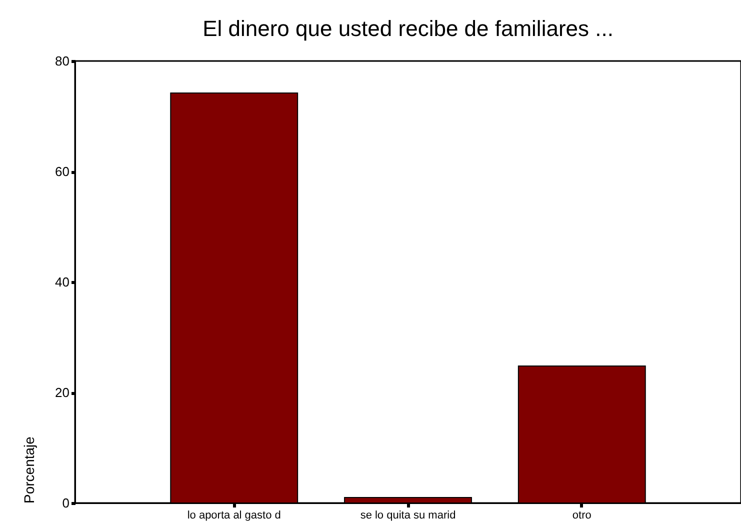 Image resolution: width=741 pixels, height=529 pixels. I want to click on y-tick-label: 60, so click(62, 171).